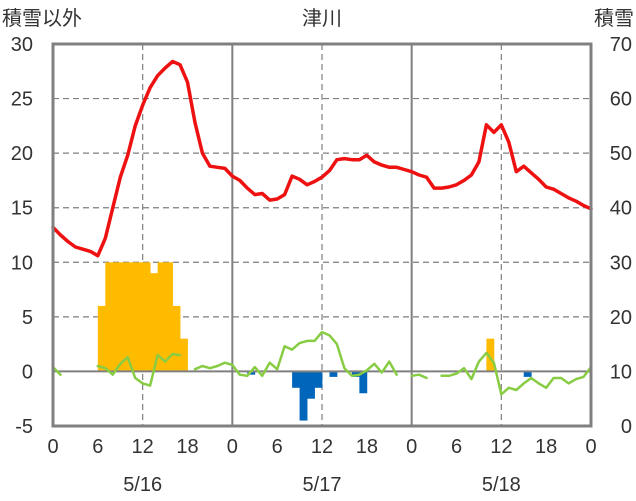 This screenshot has width=636, height=501. Describe the element at coordinates (22, 154) in the screenshot. I see `left-tick-label: 20` at that location.